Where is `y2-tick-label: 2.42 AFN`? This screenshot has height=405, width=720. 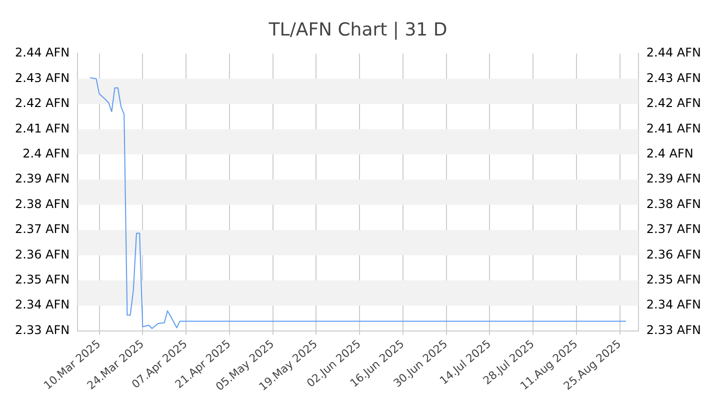 y2-tick-label: 2.42 AFN is located at coordinates (674, 103).